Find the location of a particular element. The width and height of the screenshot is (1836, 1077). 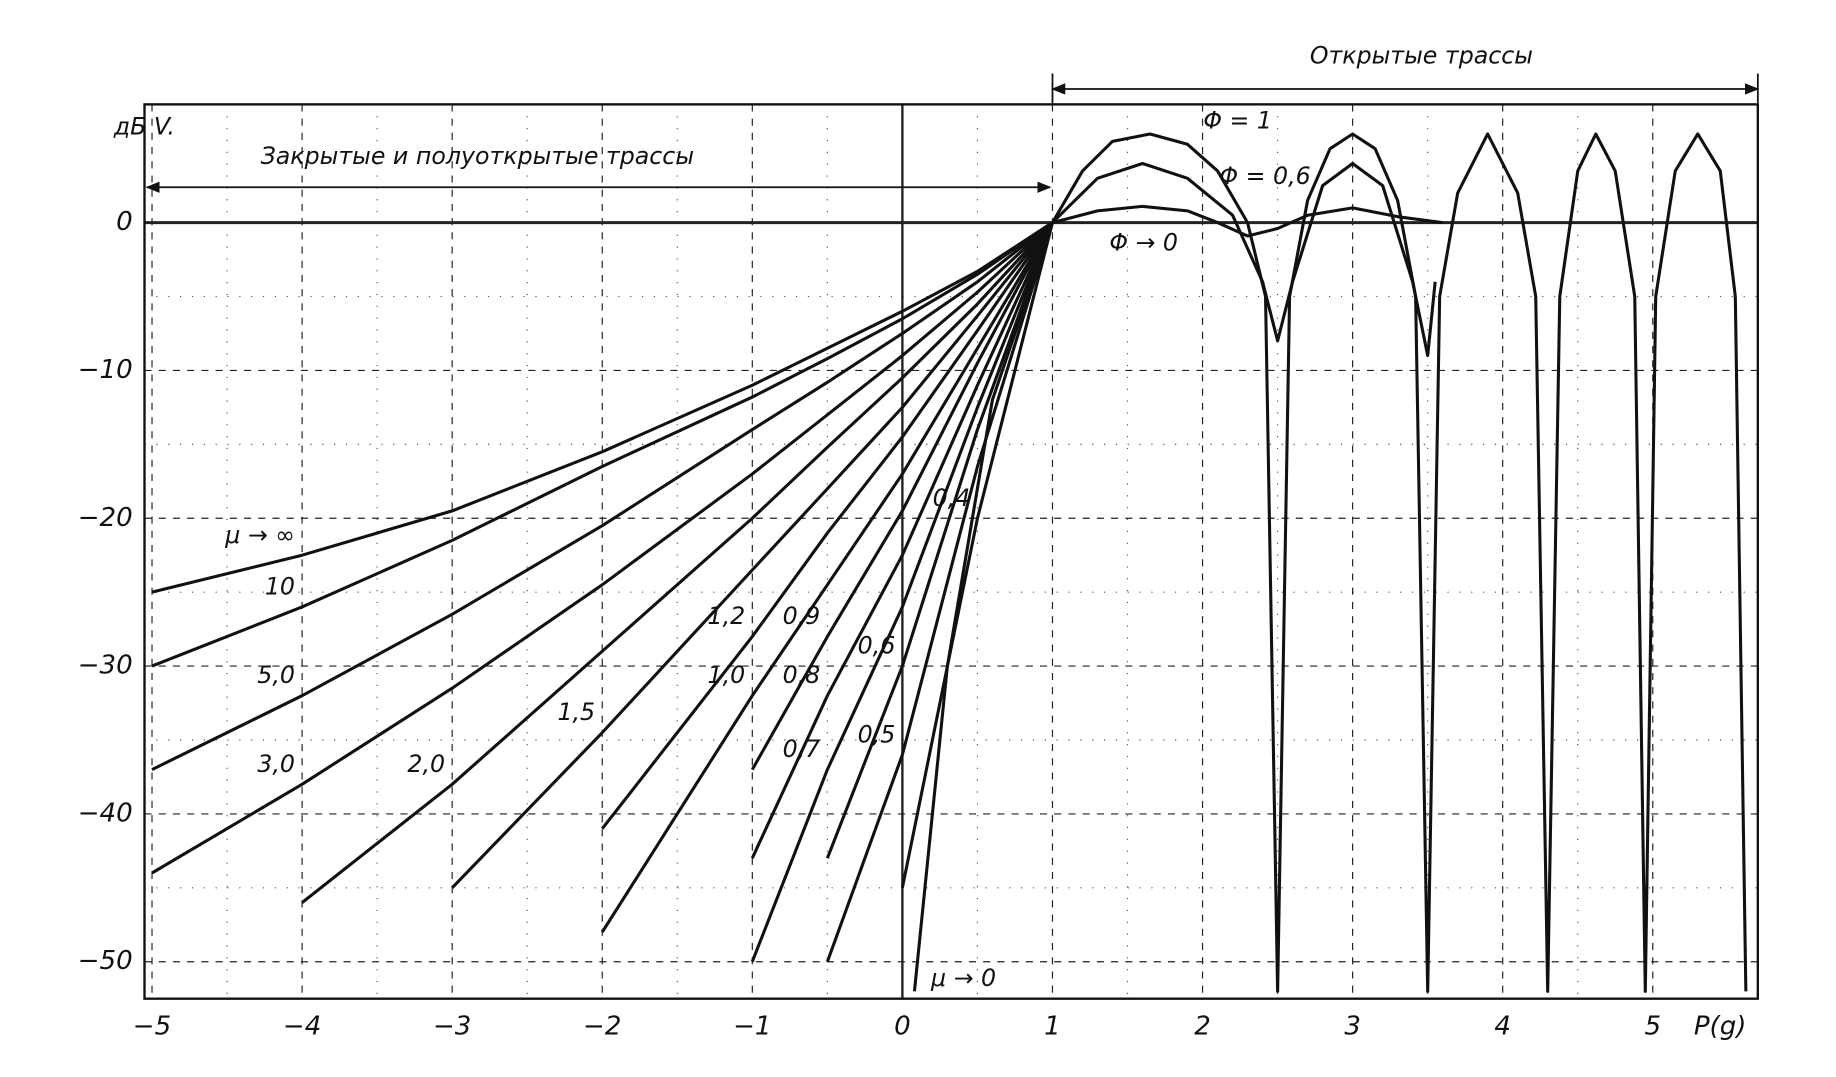

series-label: 0,4 is located at coordinates (952, 498).